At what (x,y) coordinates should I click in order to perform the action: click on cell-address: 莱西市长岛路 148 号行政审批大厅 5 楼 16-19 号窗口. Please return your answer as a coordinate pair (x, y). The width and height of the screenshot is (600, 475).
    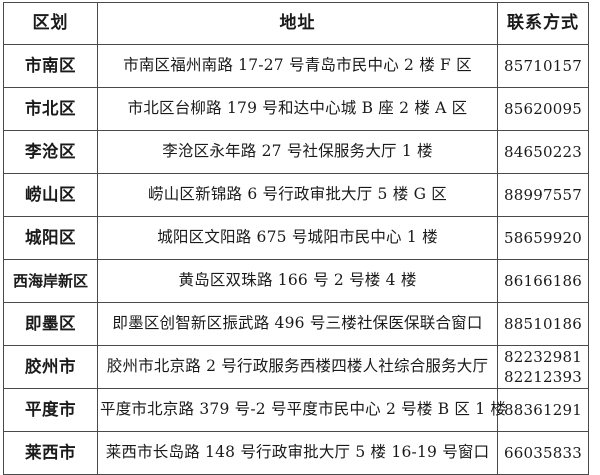
    Looking at the image, I should click on (297, 453).